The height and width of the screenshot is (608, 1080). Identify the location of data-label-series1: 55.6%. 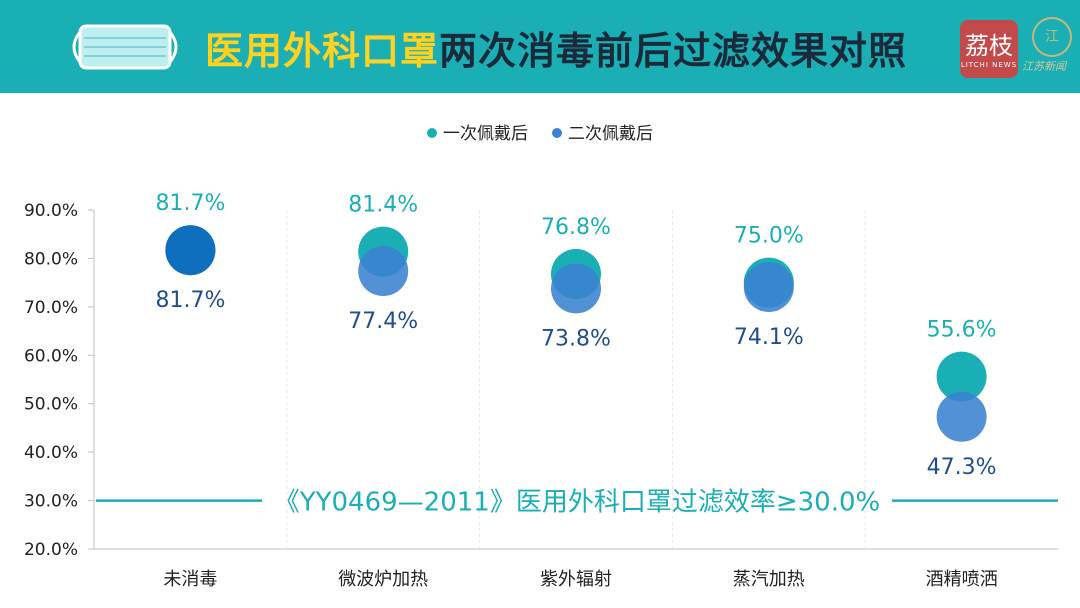
(962, 330).